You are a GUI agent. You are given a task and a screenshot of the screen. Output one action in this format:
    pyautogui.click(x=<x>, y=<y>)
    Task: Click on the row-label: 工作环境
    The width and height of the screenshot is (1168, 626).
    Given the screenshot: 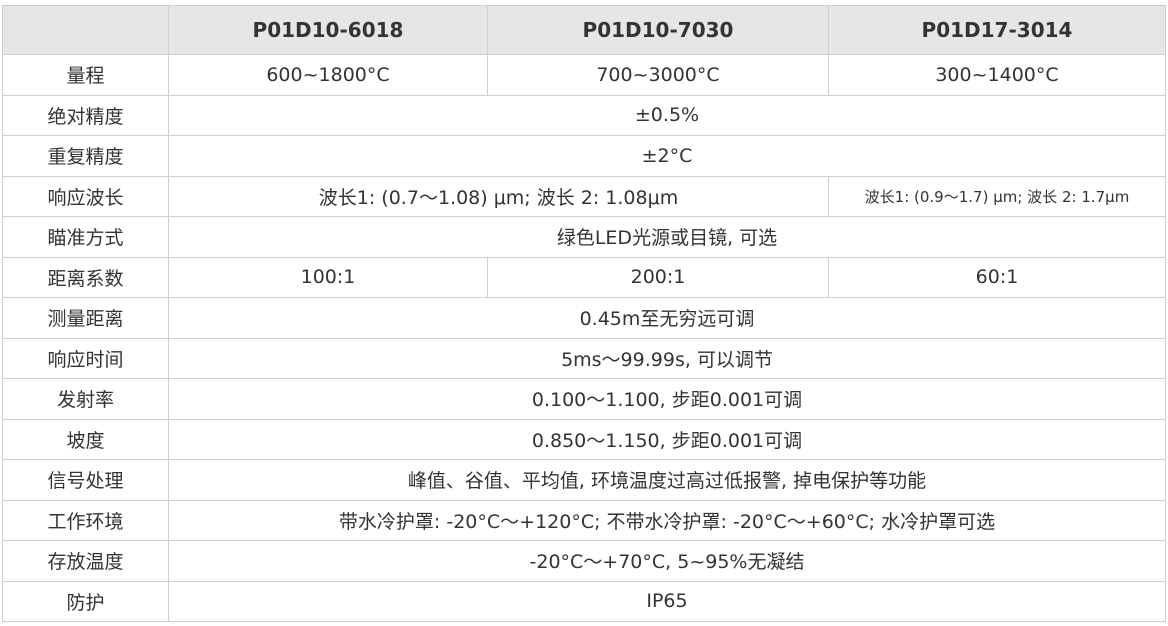 What is the action you would take?
    pyautogui.click(x=85, y=520)
    